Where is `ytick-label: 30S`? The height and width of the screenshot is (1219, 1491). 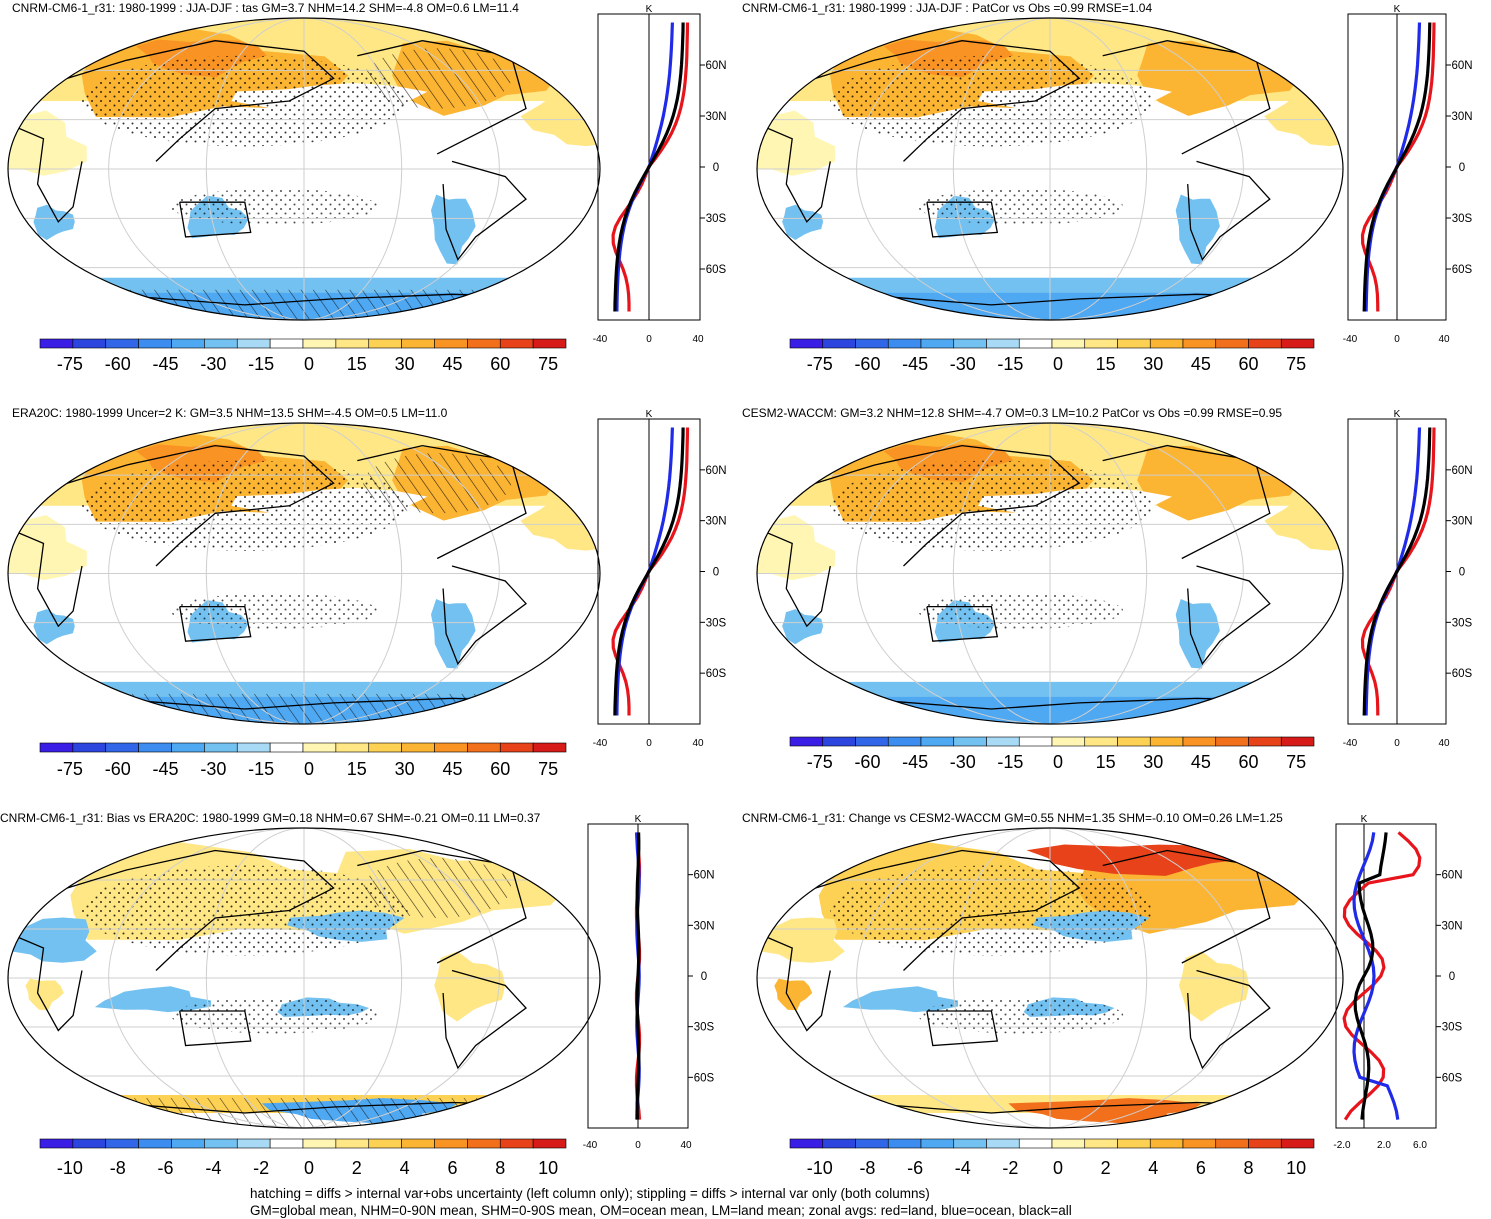 ytick-label: 30S is located at coordinates (1462, 219).